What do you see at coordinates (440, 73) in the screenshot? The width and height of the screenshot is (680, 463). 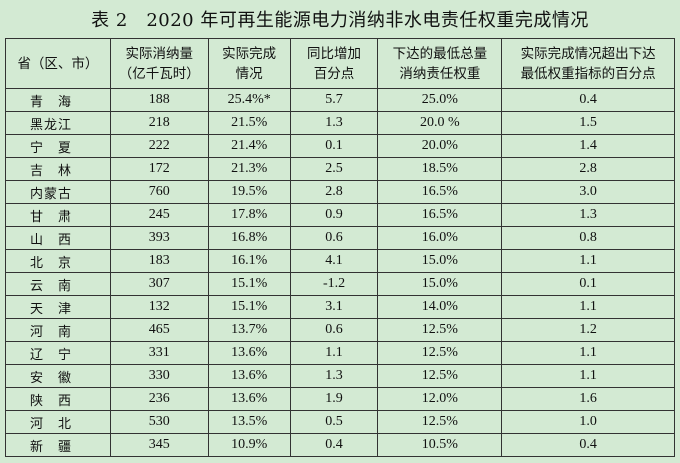 I see `column-header-line: 消纳责任权重` at bounding box center [440, 73].